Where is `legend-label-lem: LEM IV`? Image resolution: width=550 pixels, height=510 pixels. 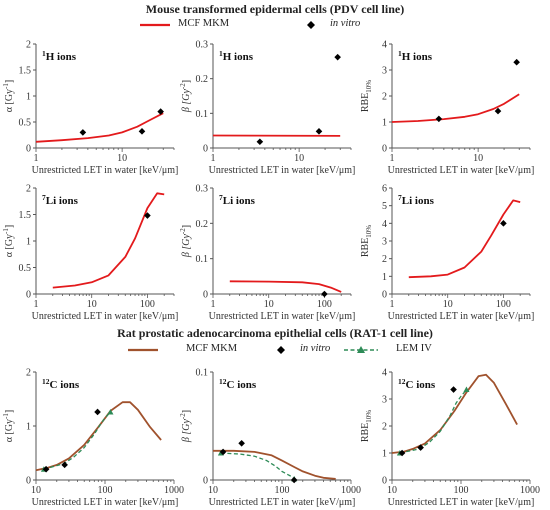 legend-label-lem: LEM IV is located at coordinates (414, 348).